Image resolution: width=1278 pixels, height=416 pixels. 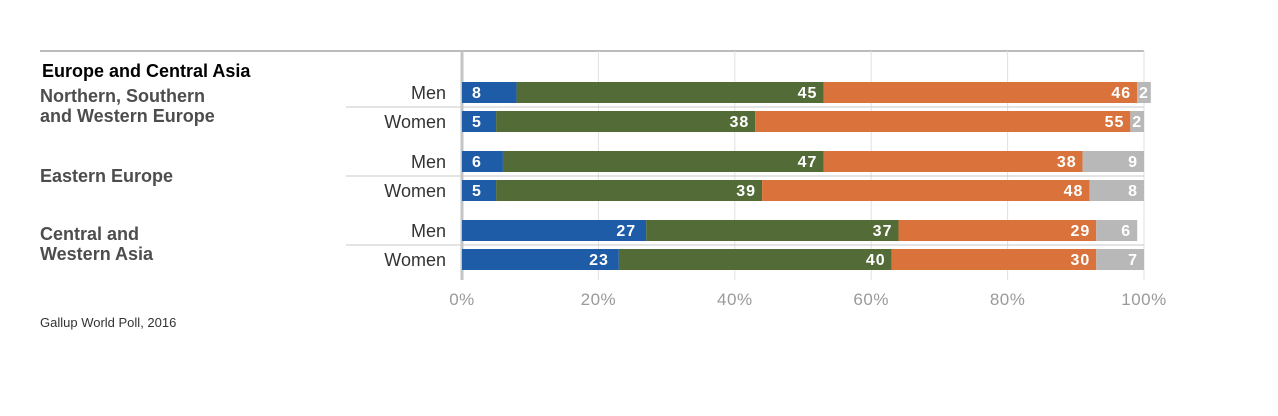 I want to click on x-tick-label: 80%, so click(x=1008, y=299).